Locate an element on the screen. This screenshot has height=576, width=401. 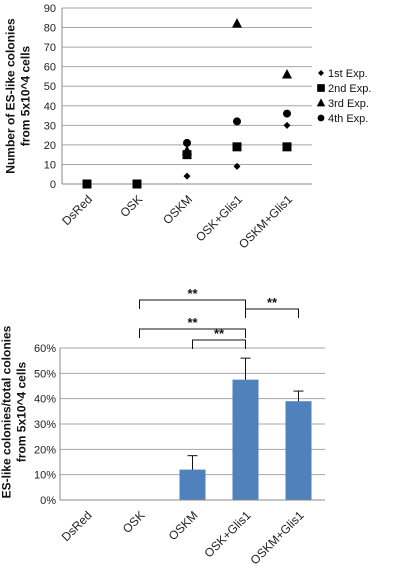
bar-y-ticks: 0% 10% 20% 30% 40% 50% 60% is located at coordinates (45, 425).